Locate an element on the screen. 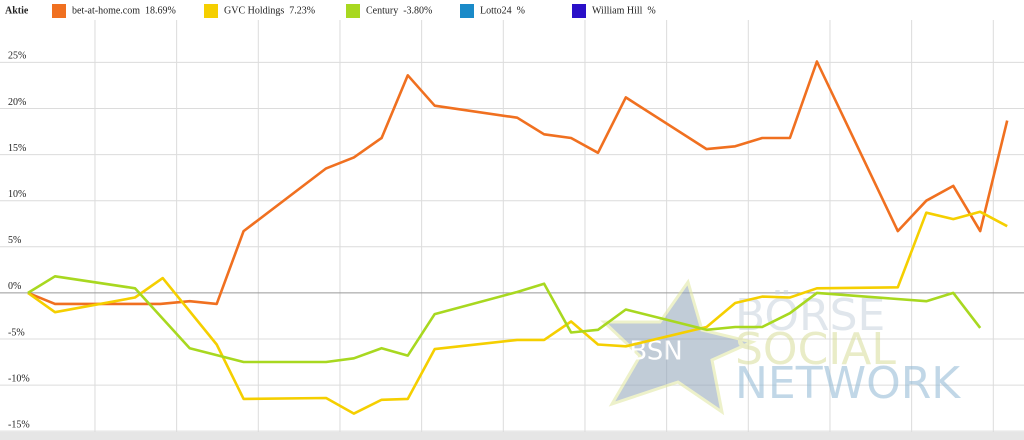 Image resolution: width=1024 pixels, height=440 pixels. legend-label: Lotto24 % is located at coordinates (502, 10).